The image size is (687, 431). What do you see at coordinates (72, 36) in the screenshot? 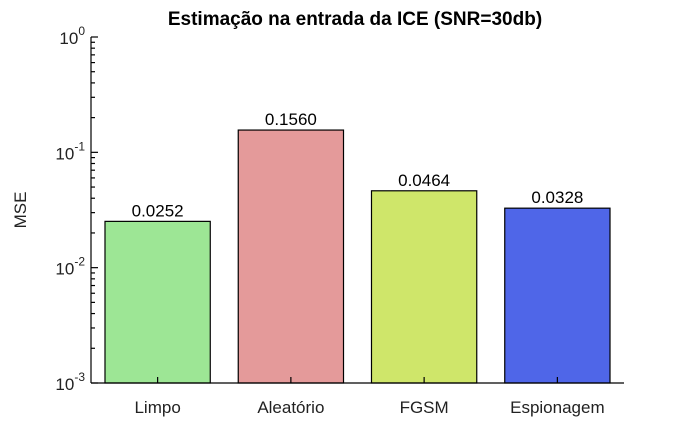
I see `y-tick-label: 10⁰` at bounding box center [72, 36].